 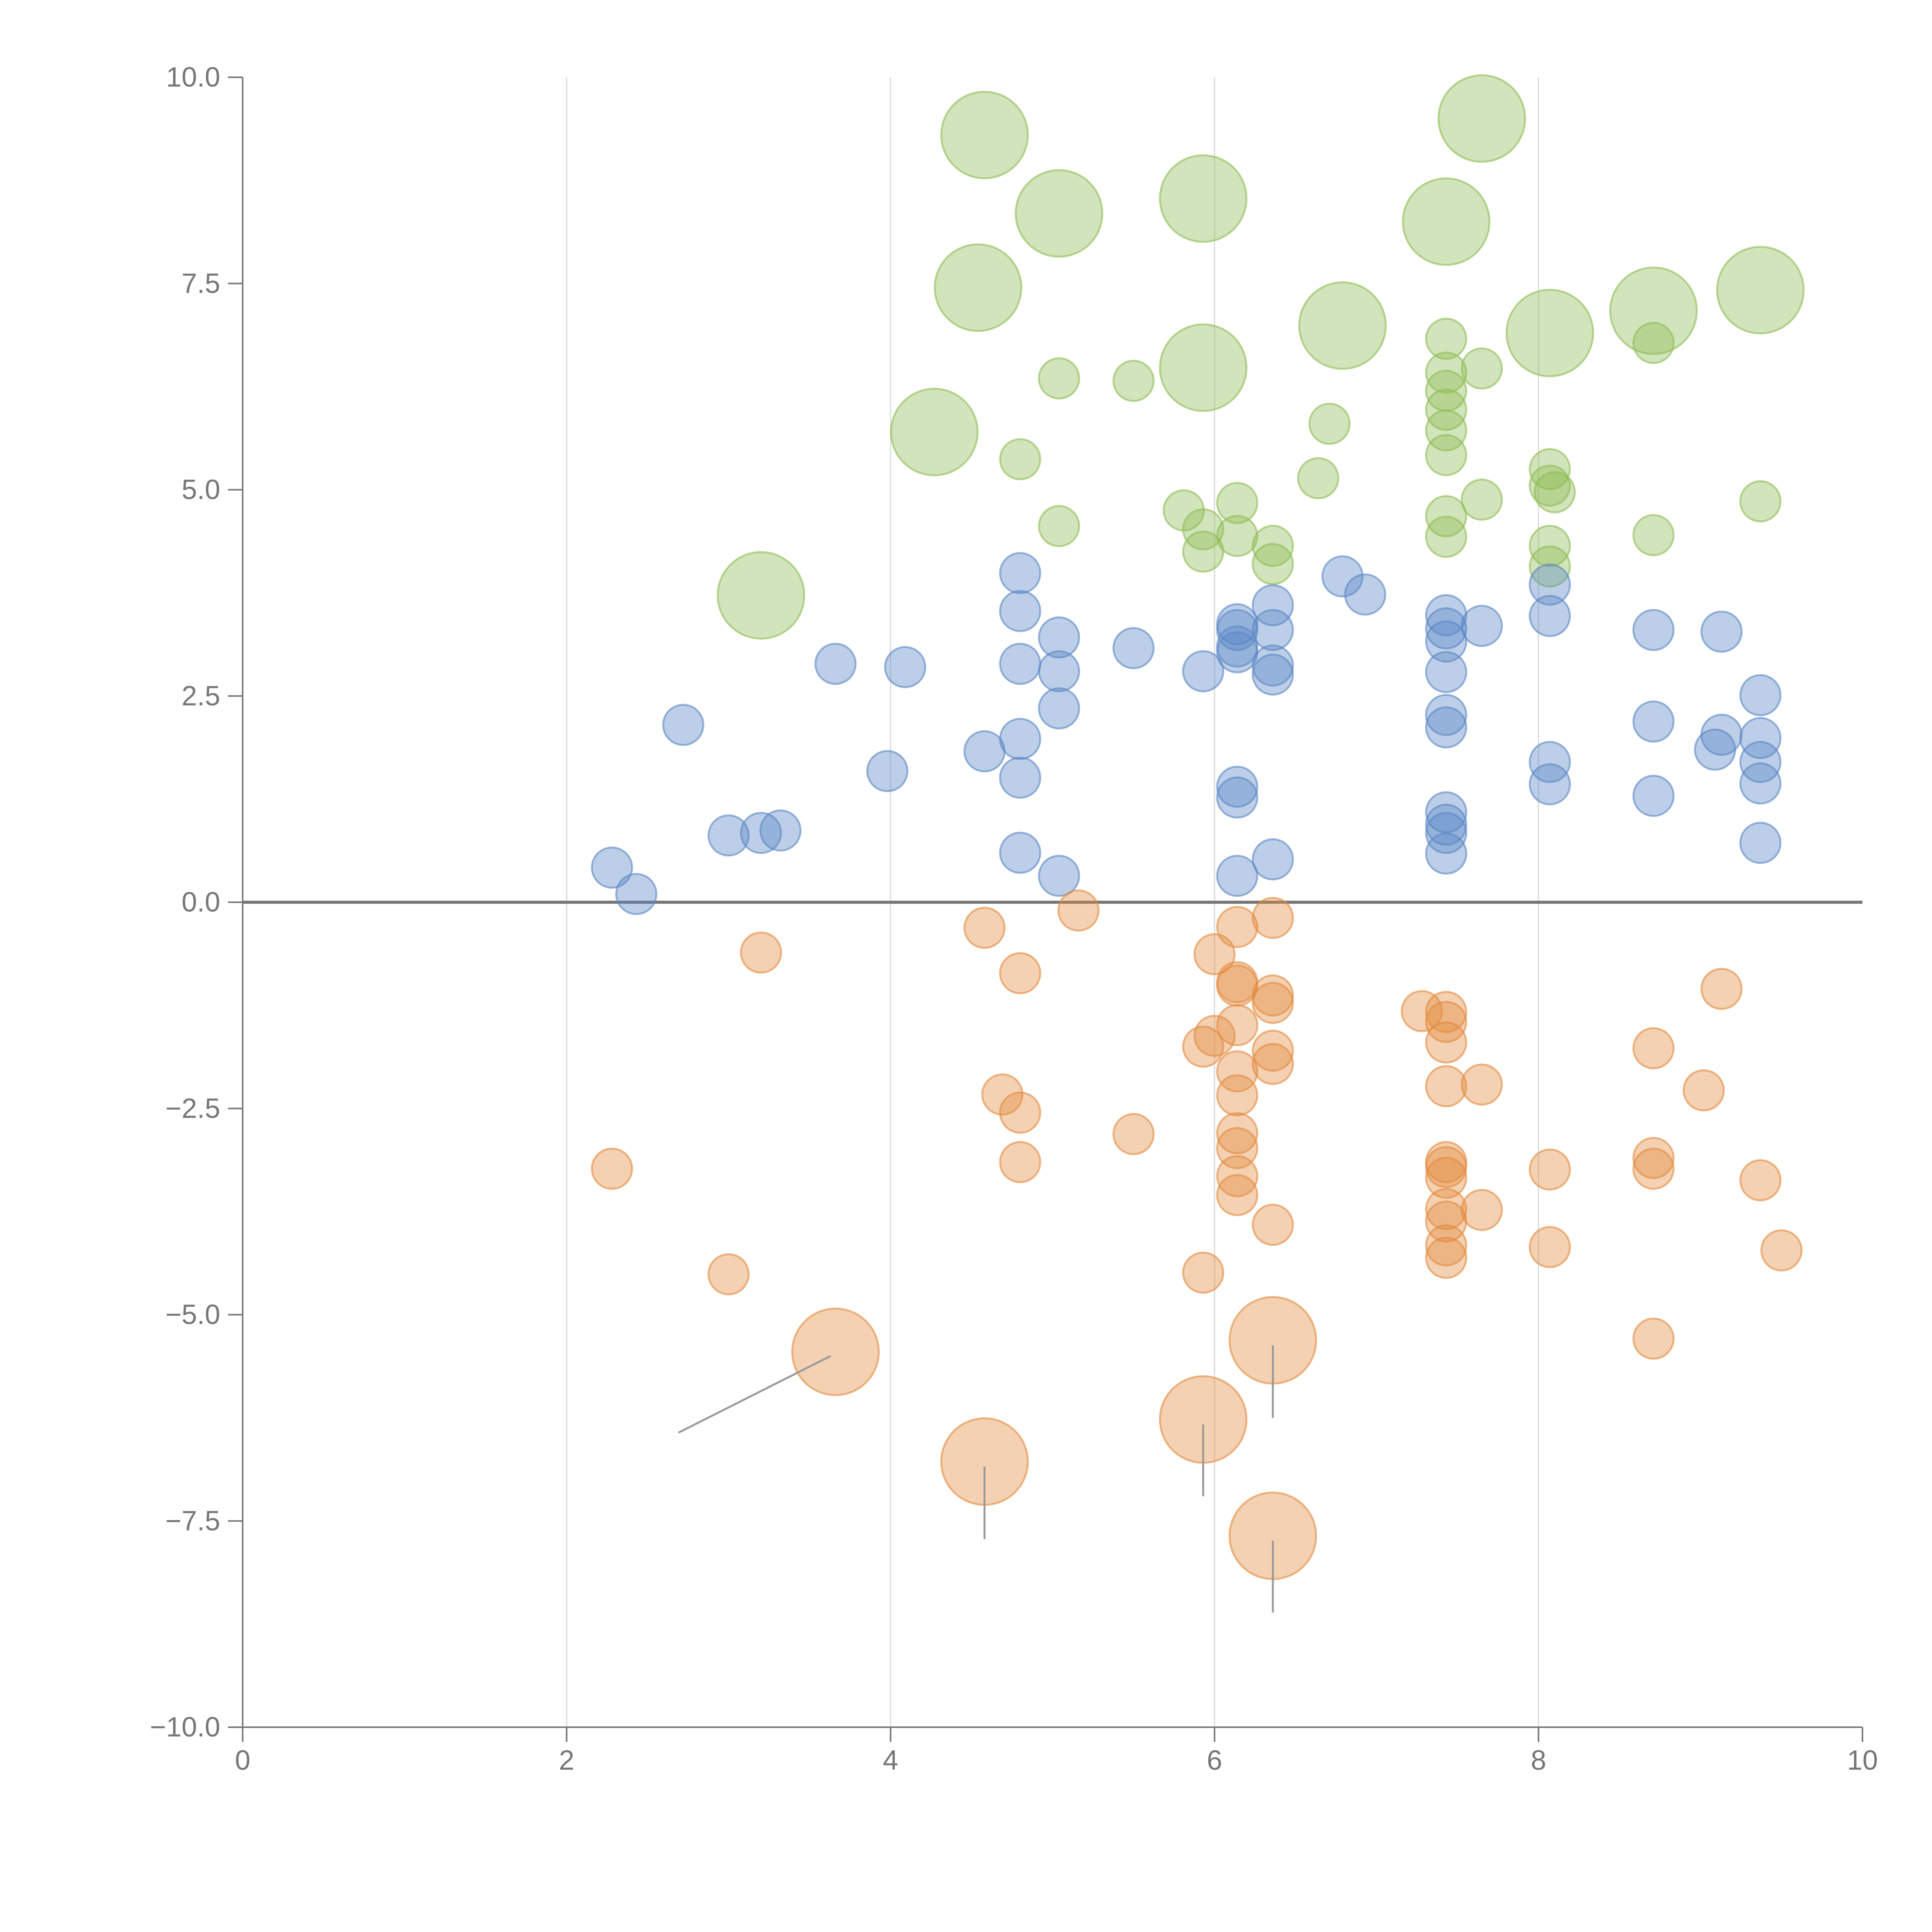 I want to click on y-tick-label: −2.5, so click(x=192, y=1108).